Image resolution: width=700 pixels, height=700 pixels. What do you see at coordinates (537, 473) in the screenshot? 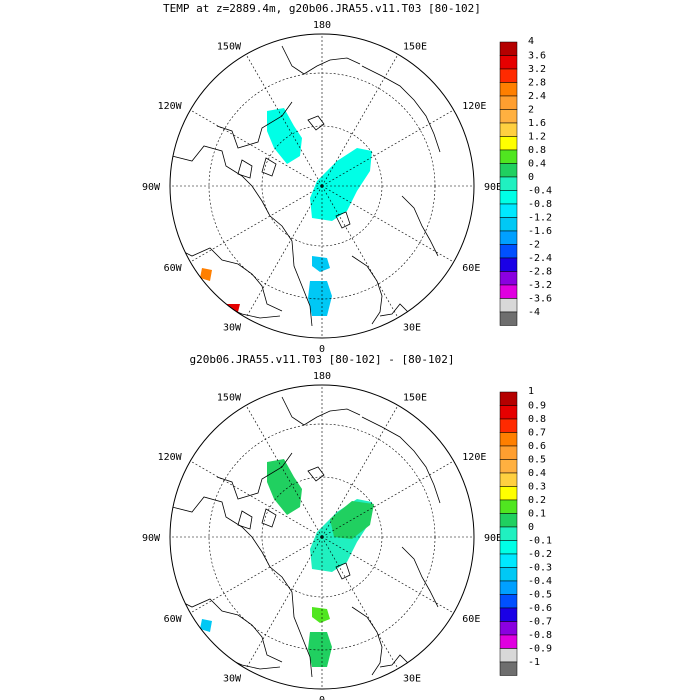
I see `colorbar-label: 0.4` at bounding box center [537, 473].